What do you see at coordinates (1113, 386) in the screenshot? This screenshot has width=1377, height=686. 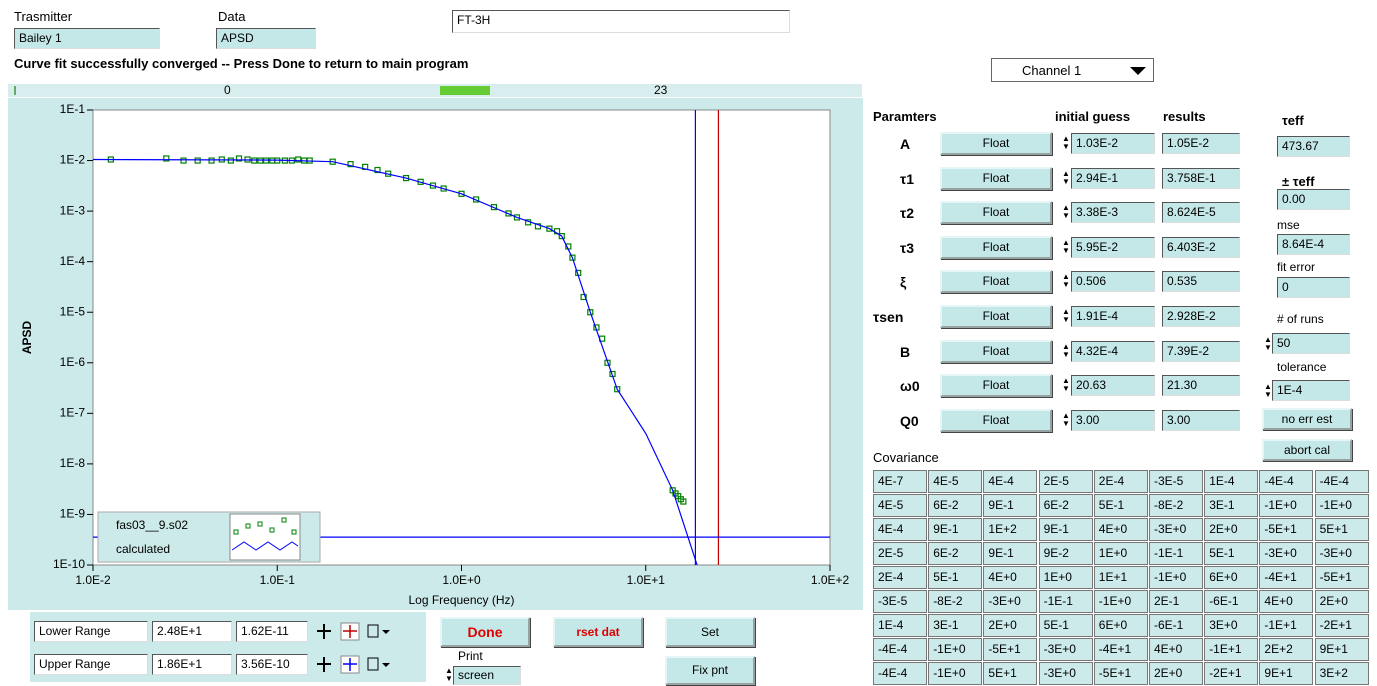 I see `param-initial: 20.63` at bounding box center [1113, 386].